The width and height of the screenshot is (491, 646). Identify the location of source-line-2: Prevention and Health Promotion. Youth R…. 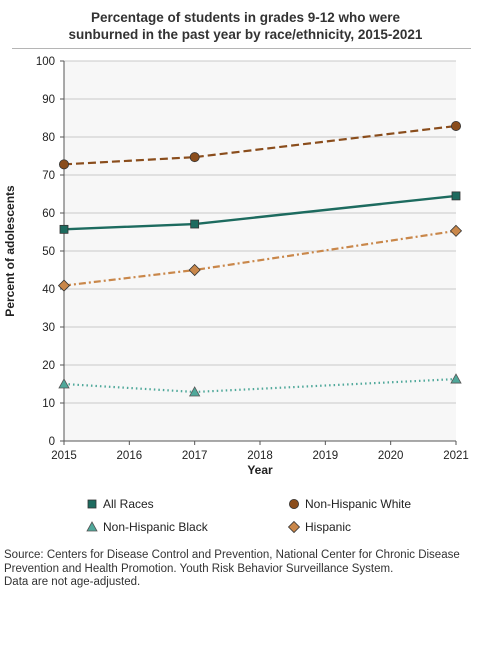
(199, 568).